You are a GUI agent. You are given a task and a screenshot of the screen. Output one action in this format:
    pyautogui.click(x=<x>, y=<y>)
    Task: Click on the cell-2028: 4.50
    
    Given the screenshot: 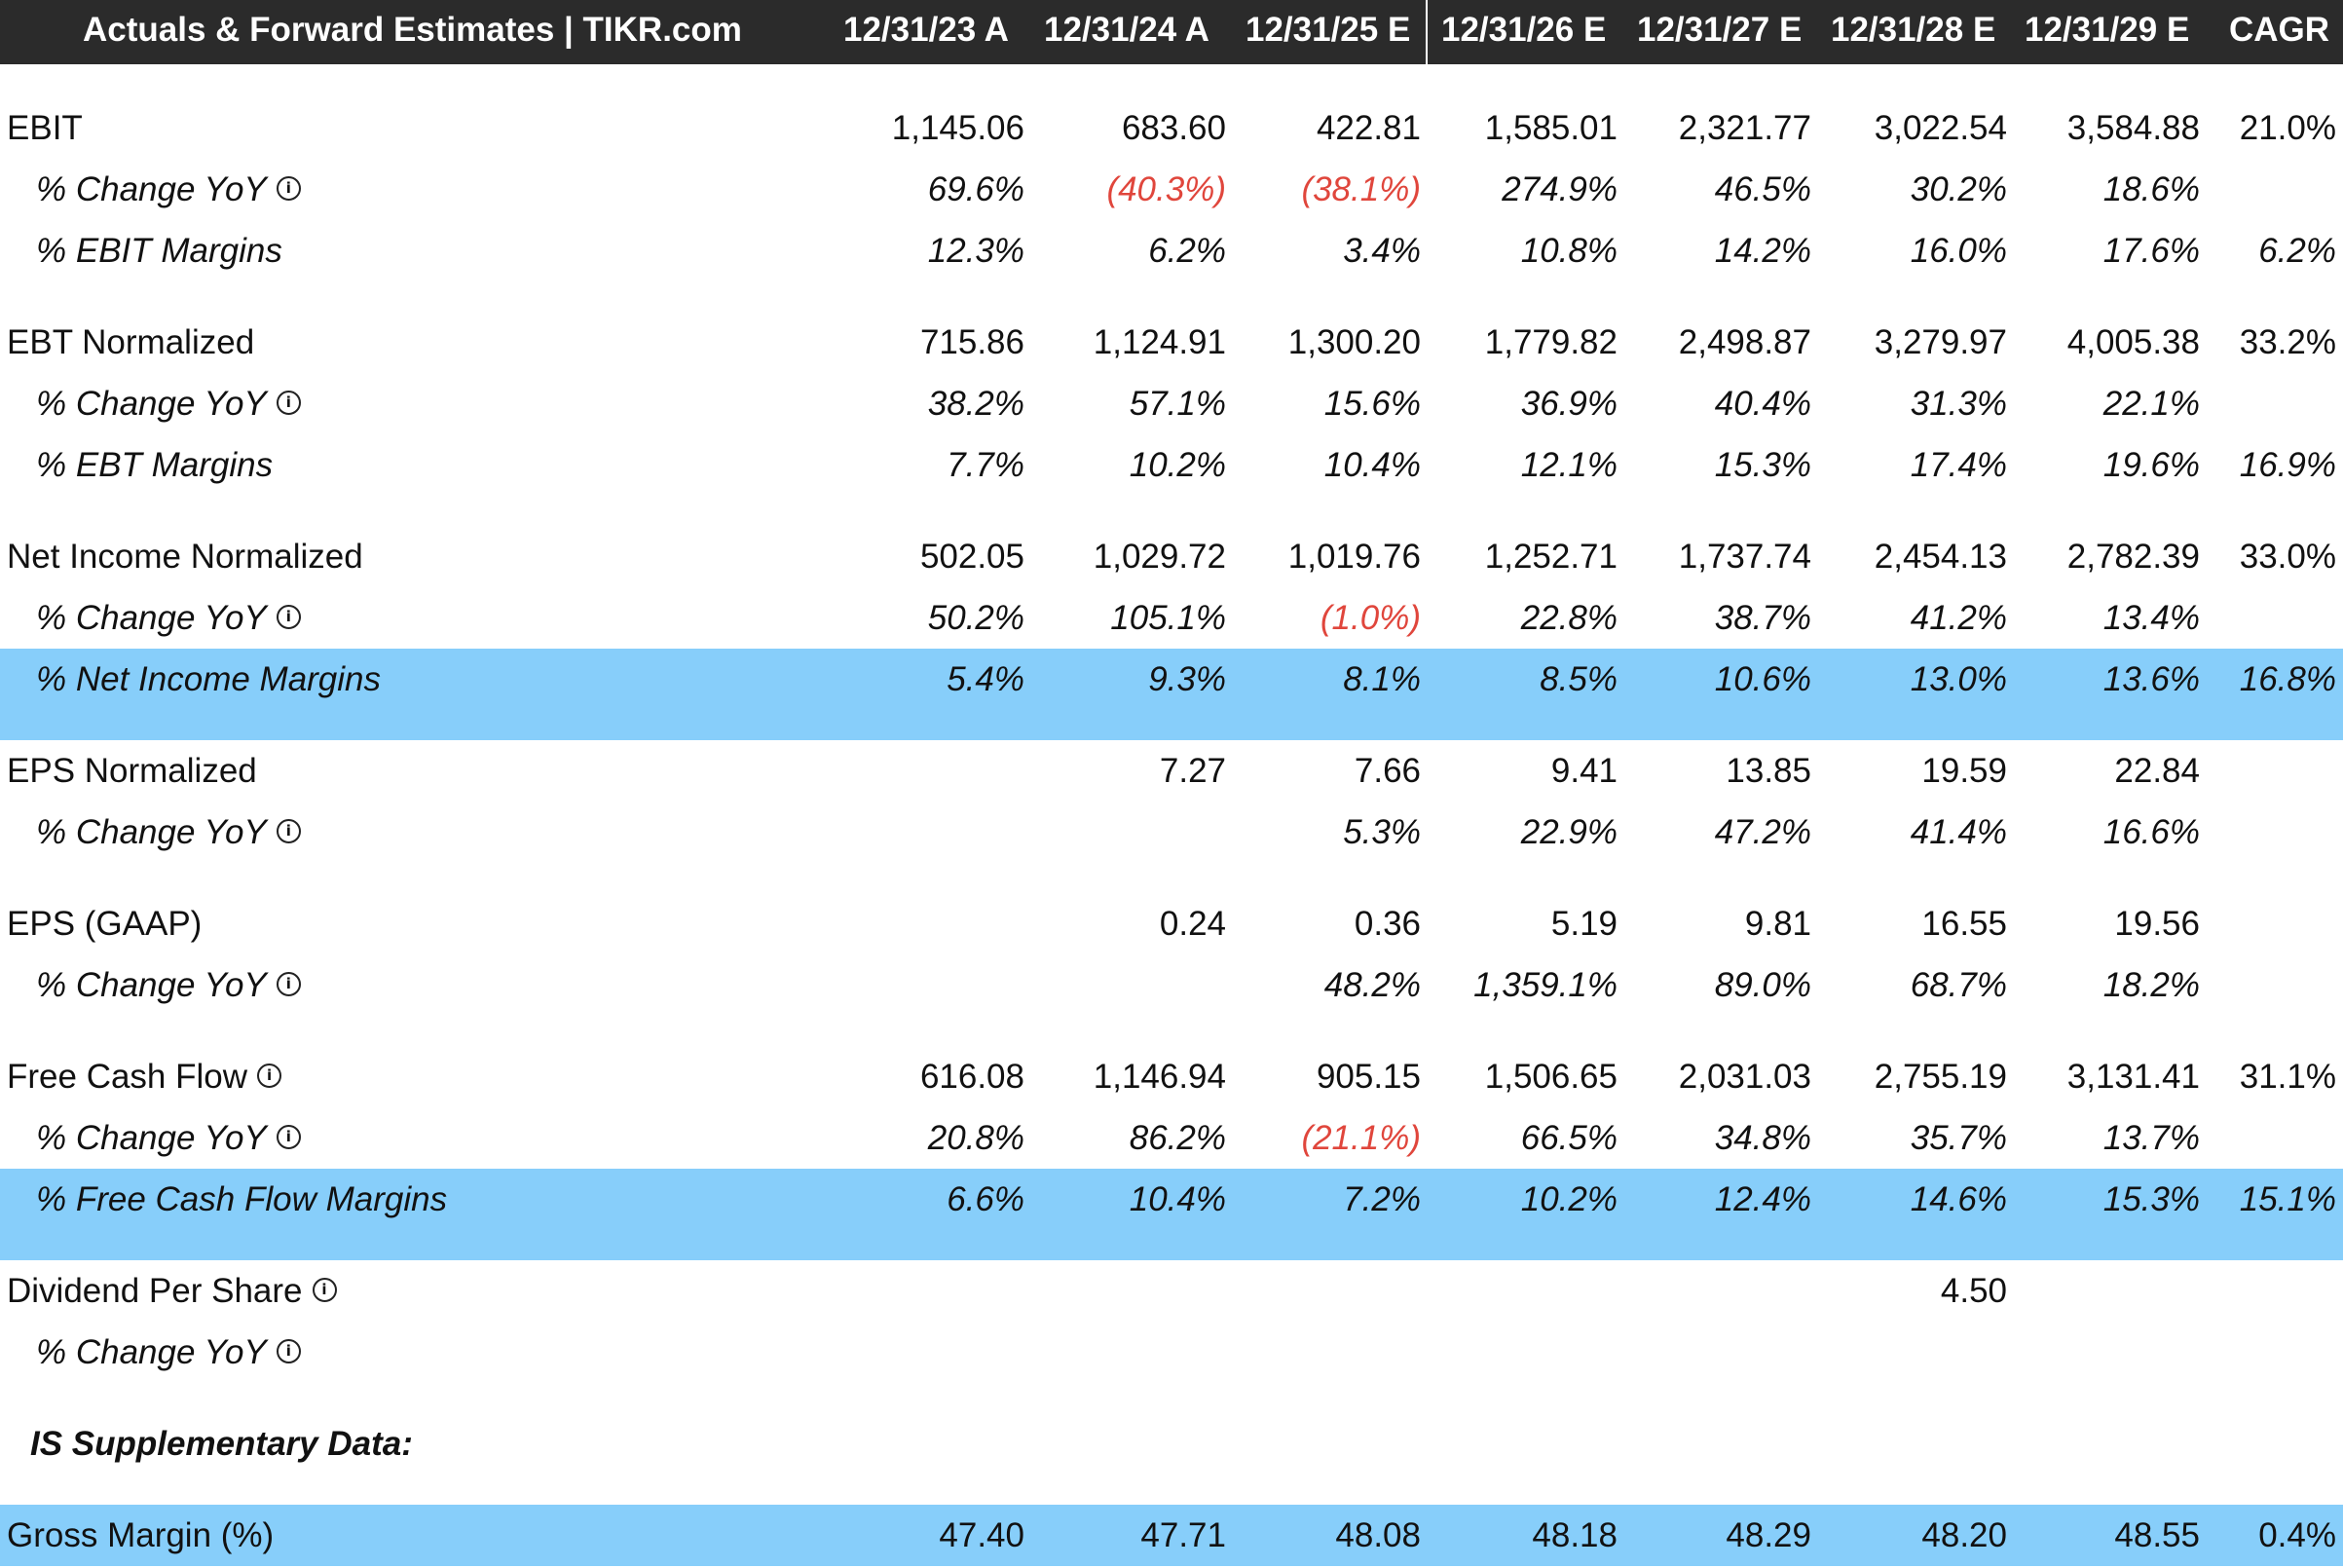 What is the action you would take?
    pyautogui.click(x=1973, y=1291)
    